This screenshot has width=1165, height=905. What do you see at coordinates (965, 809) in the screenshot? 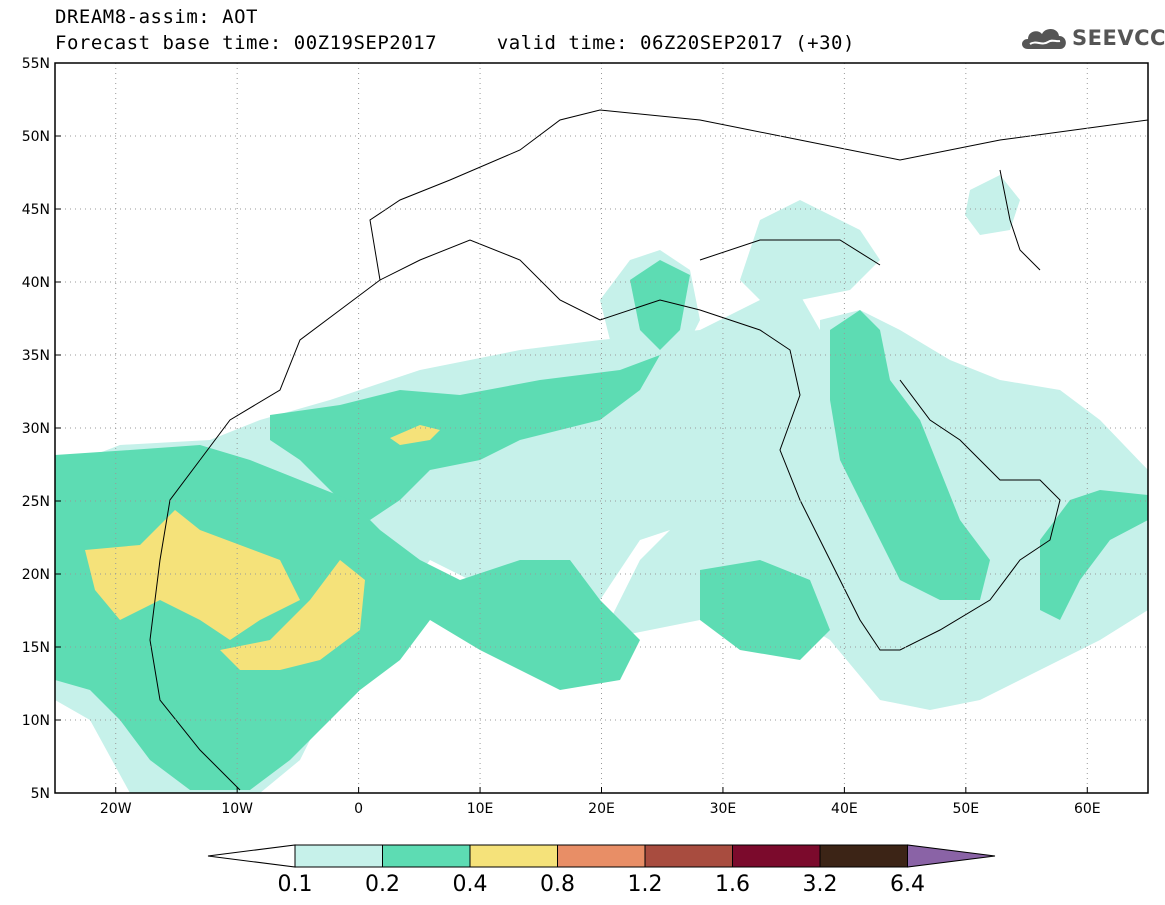
I see `lon-label: 50E` at bounding box center [965, 809].